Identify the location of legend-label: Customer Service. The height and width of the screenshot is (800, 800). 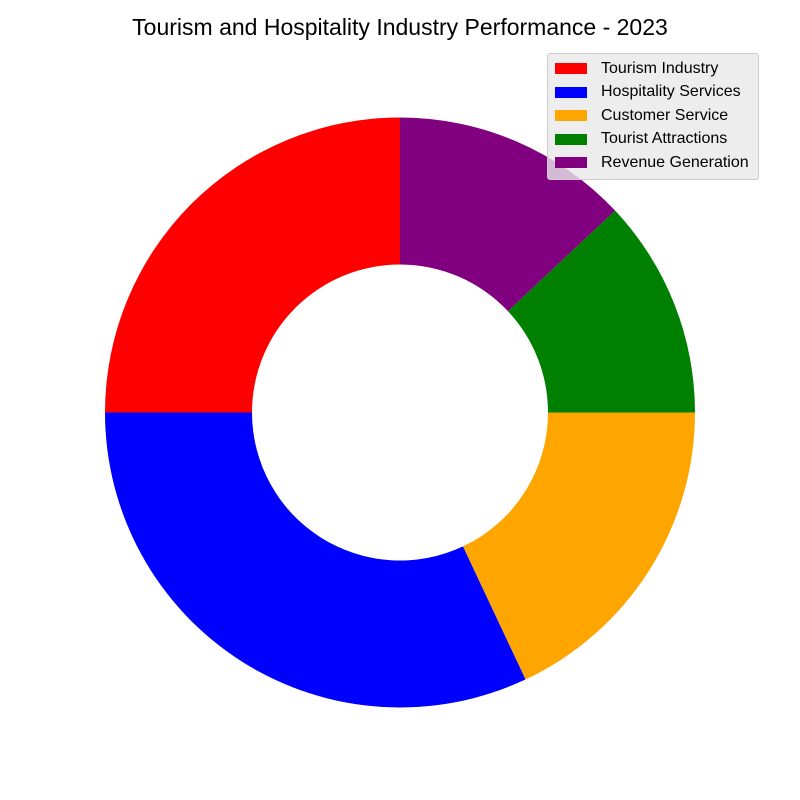
(665, 115).